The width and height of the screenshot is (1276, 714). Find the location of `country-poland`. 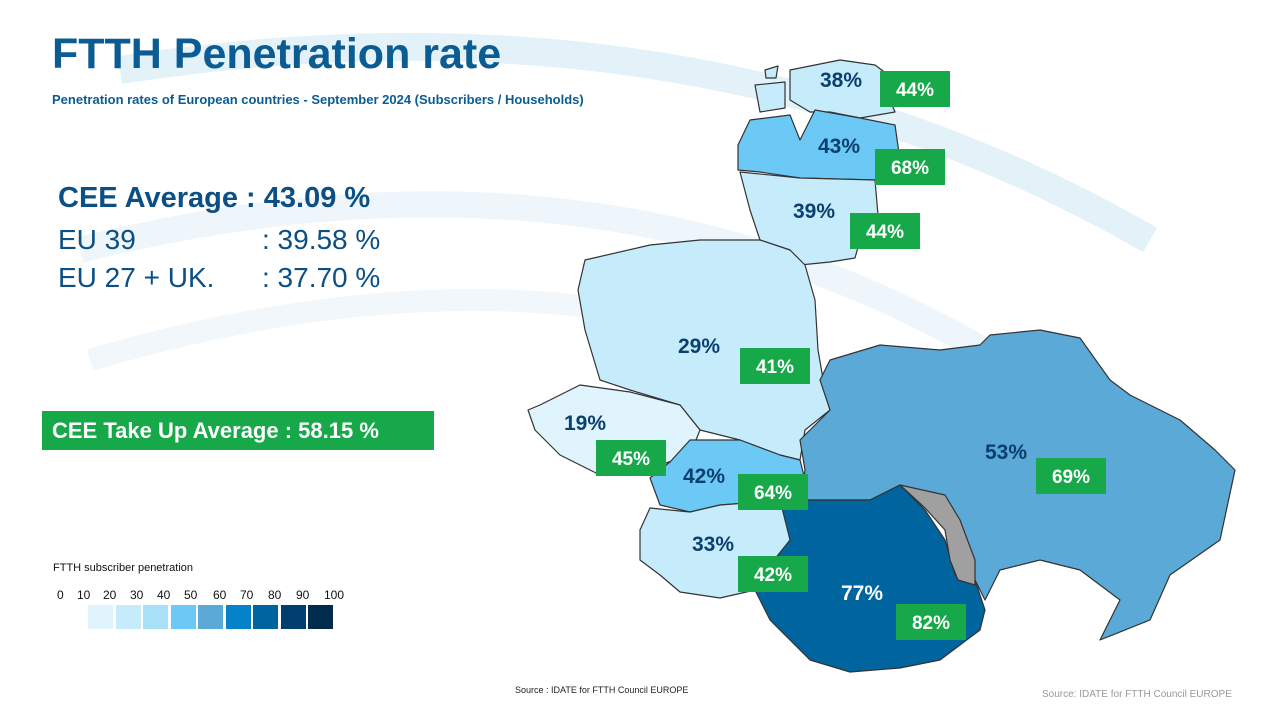

country-poland is located at coordinates (704, 350).